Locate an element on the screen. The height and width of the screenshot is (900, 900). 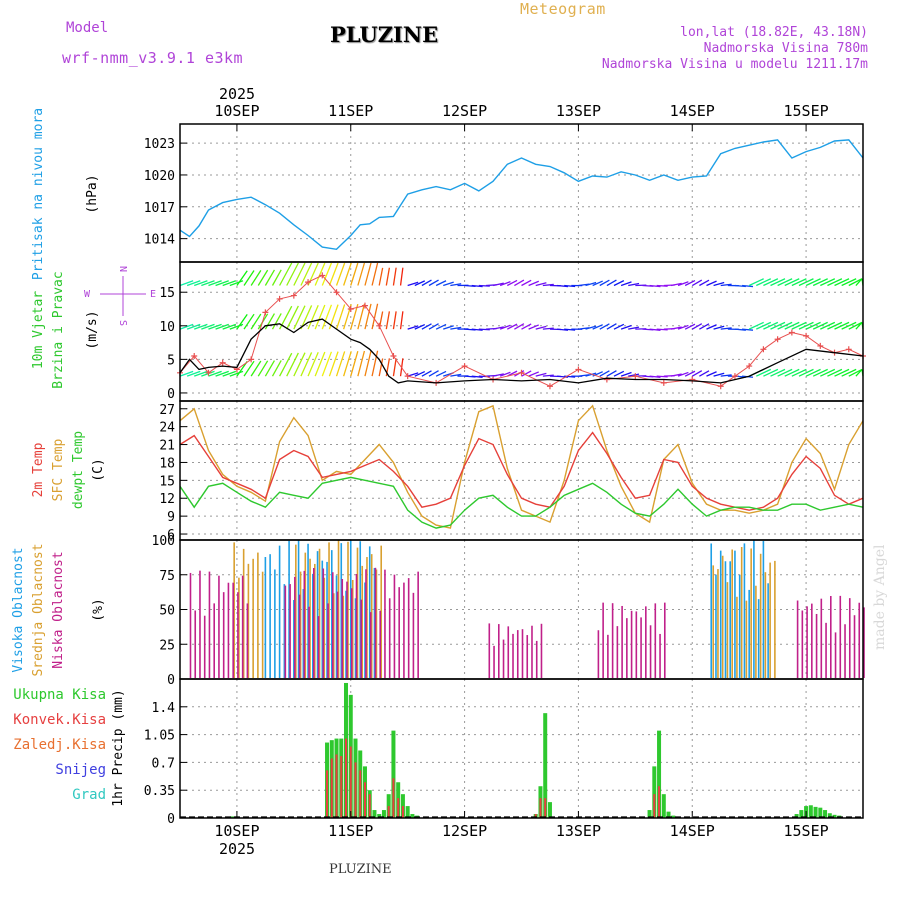
compass-n: N is located at coordinates (122, 269).